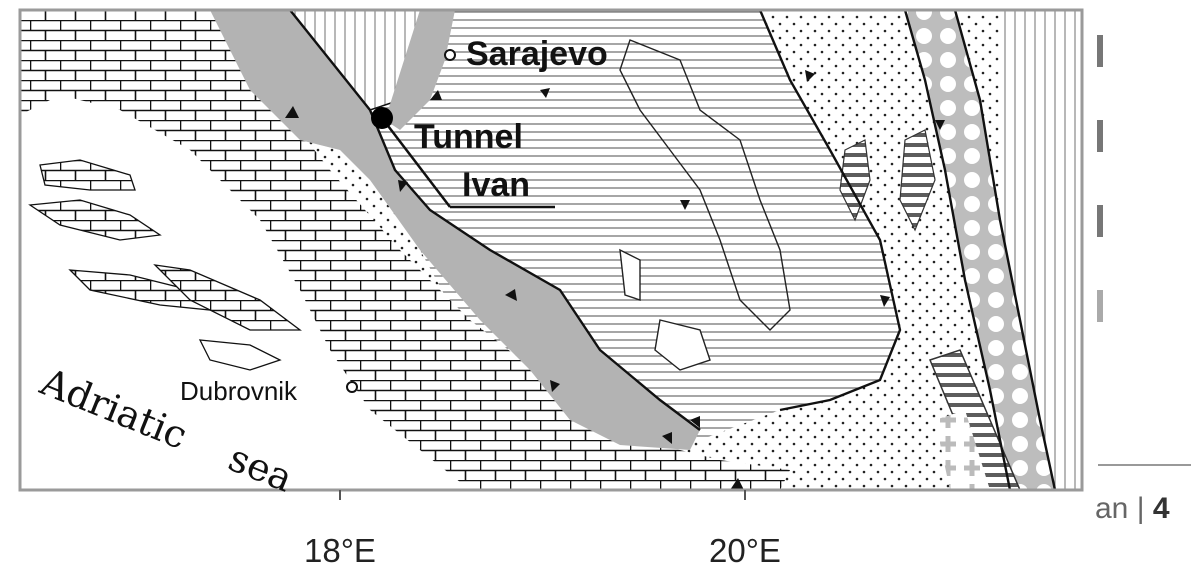 The image size is (1191, 572). What do you see at coordinates (542, 495) in the screenshot?
I see `axis-ticks` at bounding box center [542, 495].